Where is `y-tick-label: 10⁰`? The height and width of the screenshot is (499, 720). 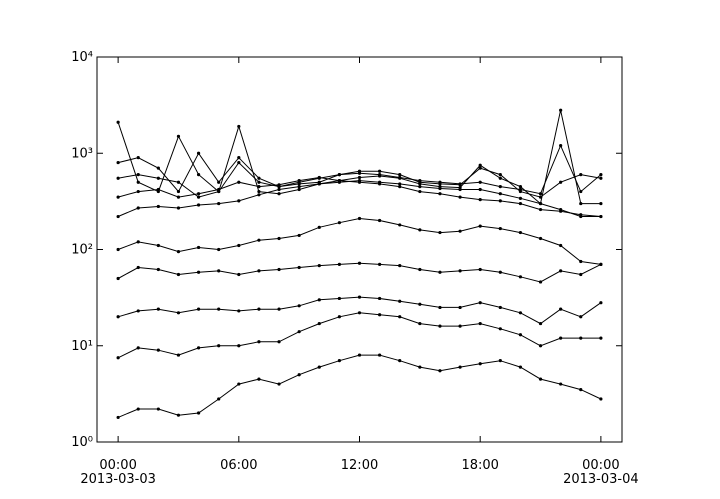
y-tick-label: 10⁰ is located at coordinates (82, 442).